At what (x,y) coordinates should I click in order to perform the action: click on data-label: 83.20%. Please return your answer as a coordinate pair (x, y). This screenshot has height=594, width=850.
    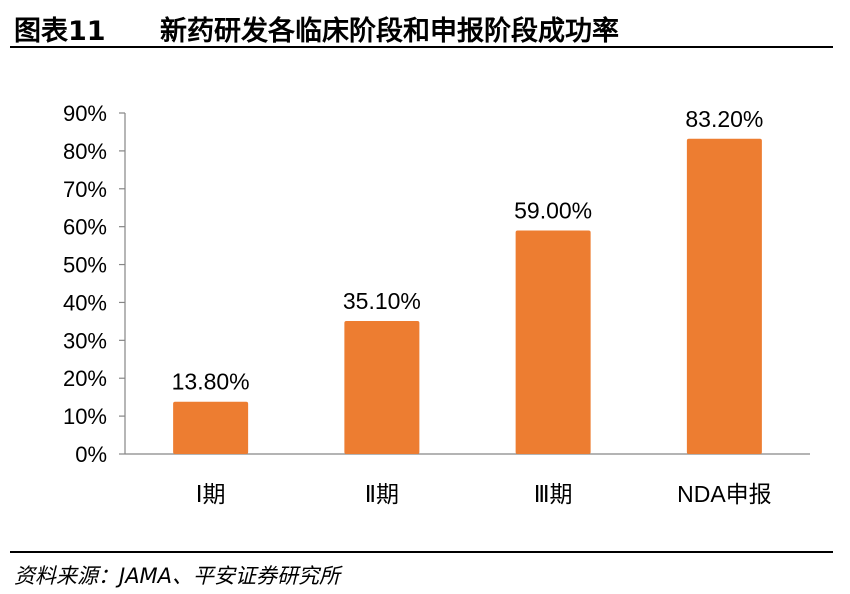
    Looking at the image, I should click on (724, 119).